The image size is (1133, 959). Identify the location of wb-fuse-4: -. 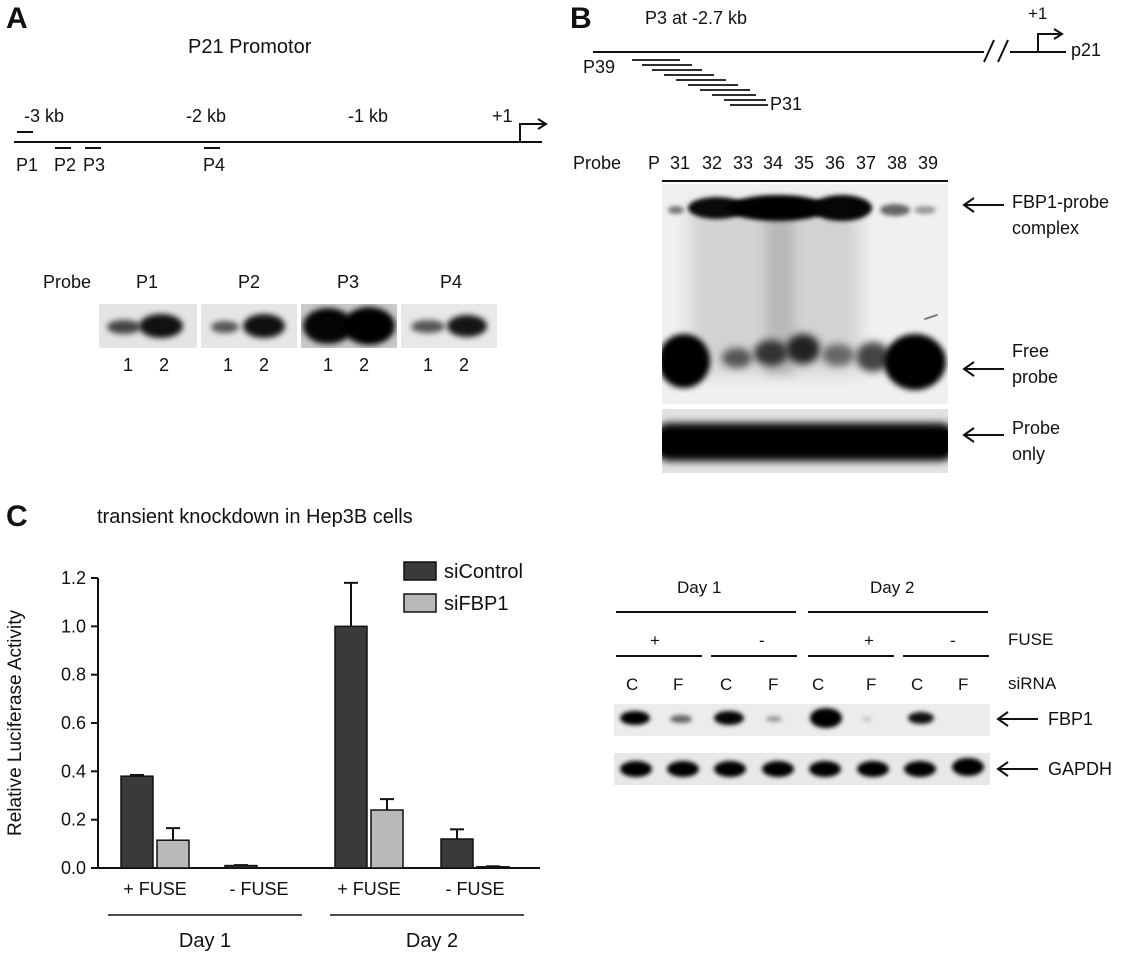
(953, 640).